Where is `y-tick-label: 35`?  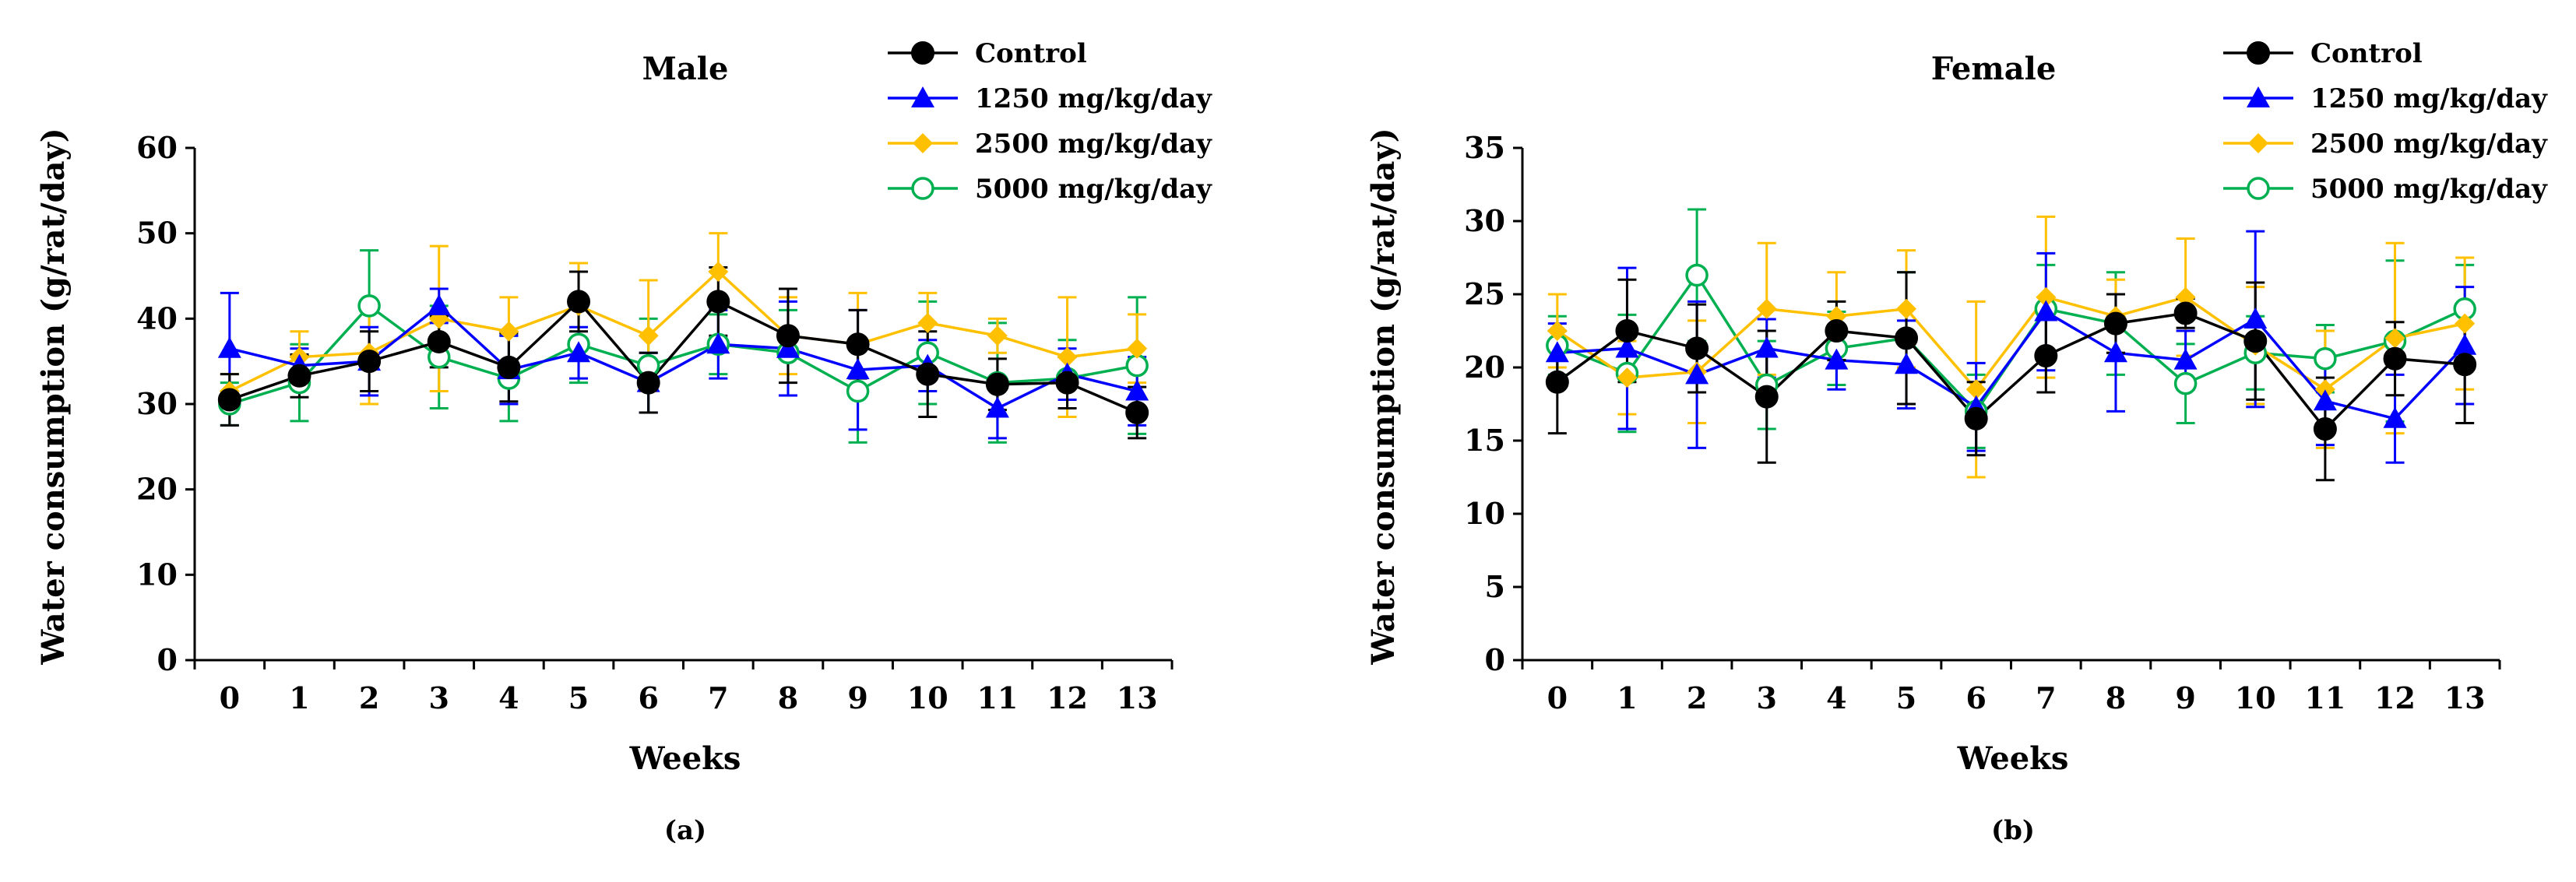 y-tick-label: 35 is located at coordinates (1484, 147).